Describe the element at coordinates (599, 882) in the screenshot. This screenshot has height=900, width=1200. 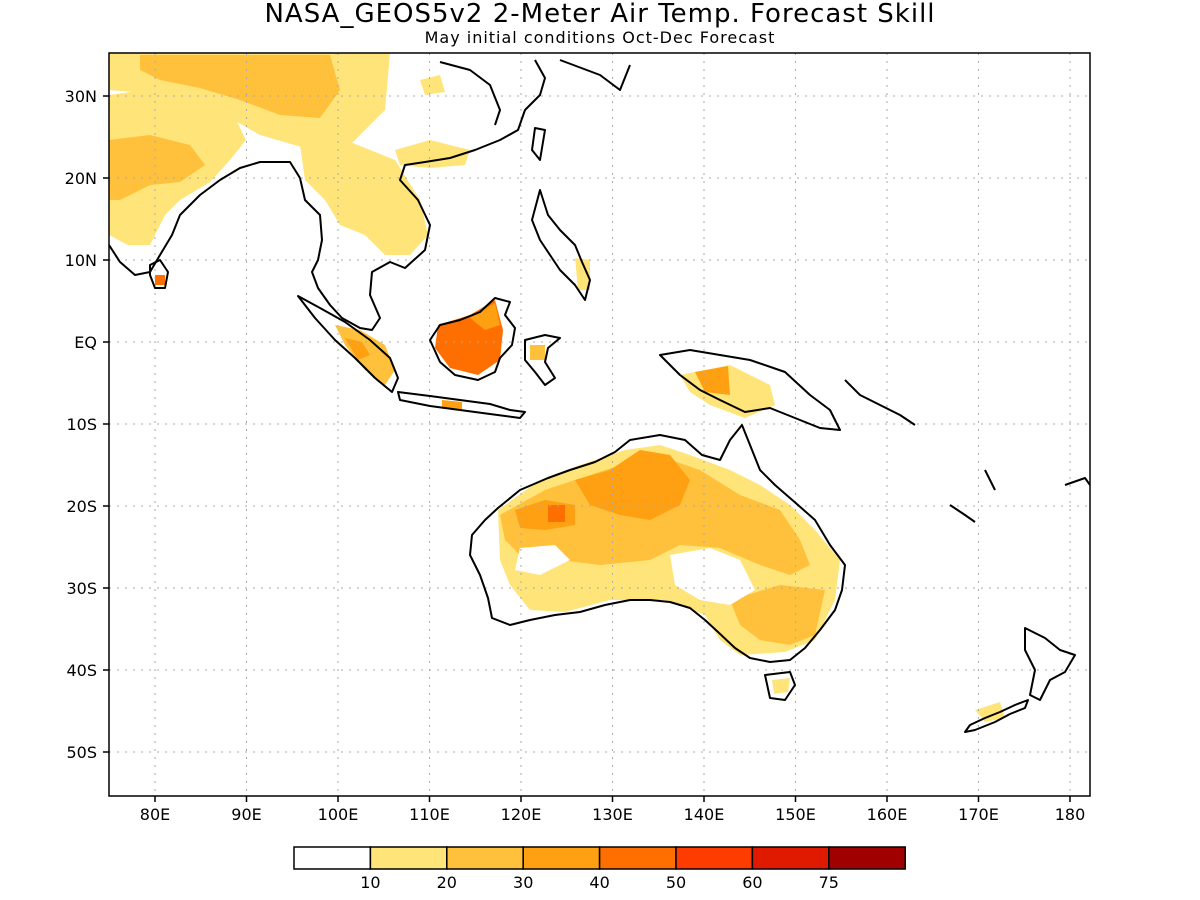
I see `colorbar-label-40: 40` at that location.